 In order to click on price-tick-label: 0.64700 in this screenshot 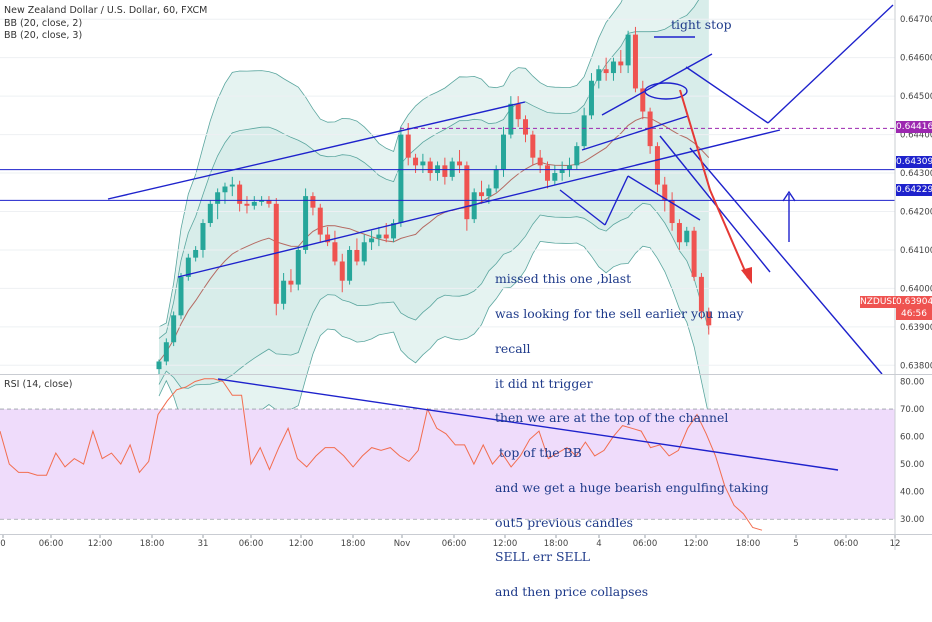, I will do `click(916, 20)`.